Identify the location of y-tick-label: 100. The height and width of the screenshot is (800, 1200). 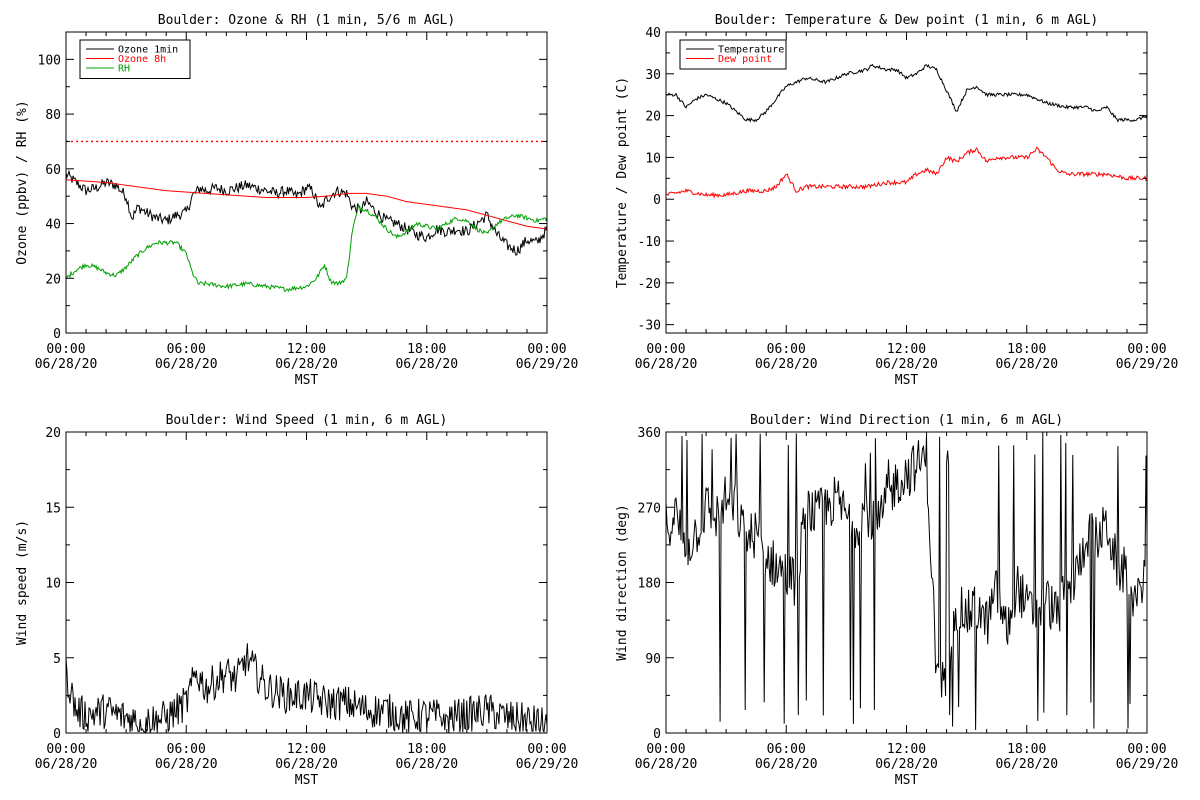
(49, 60).